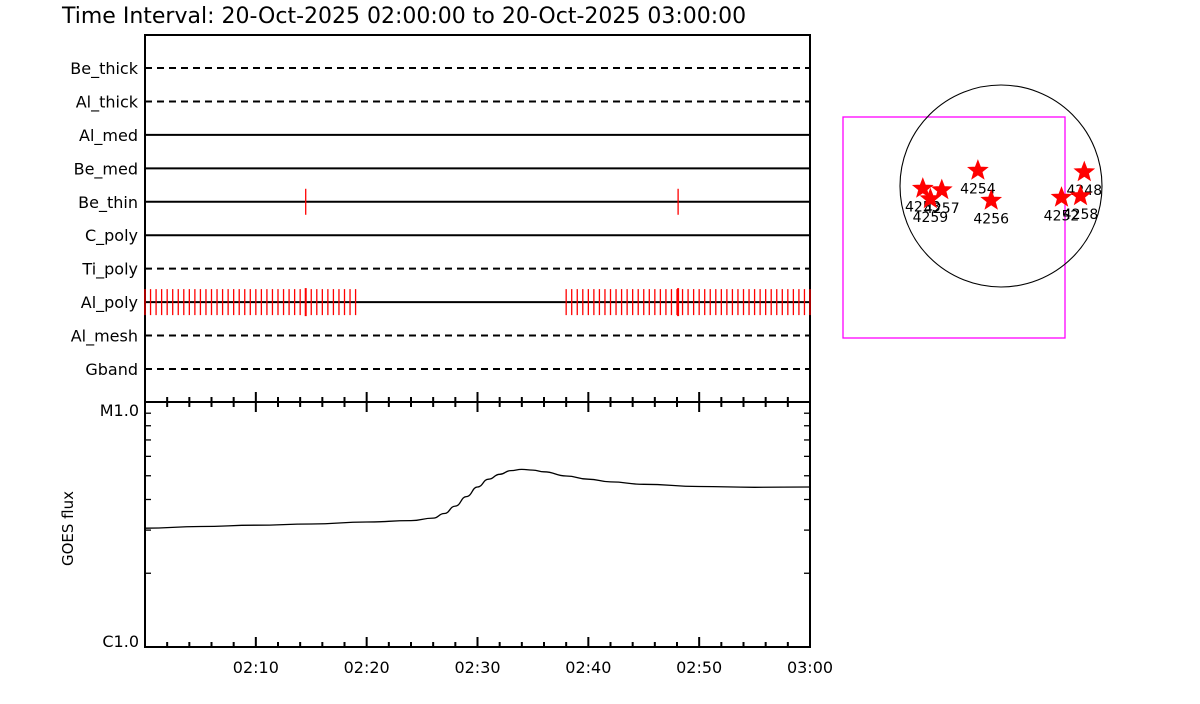 The image size is (1200, 704). Describe the element at coordinates (367, 667) in the screenshot. I see `x-tick-label: 02:20` at that location.